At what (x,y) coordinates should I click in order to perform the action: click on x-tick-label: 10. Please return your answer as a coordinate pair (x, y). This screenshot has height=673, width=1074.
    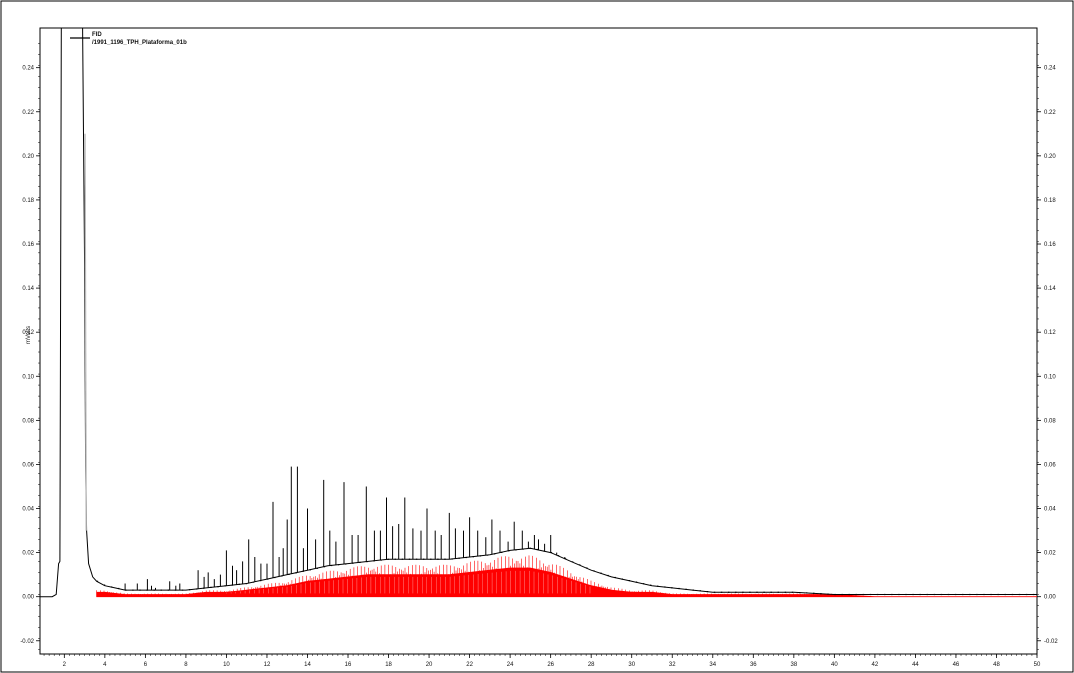
    Looking at the image, I should click on (226, 665).